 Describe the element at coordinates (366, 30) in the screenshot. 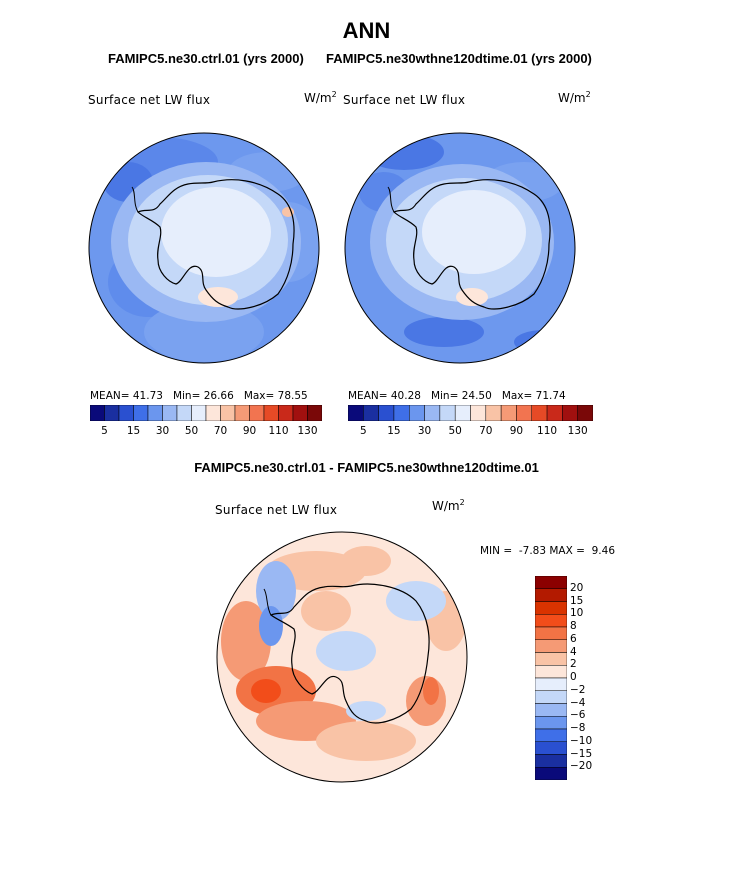

I see `page-title: ANN` at that location.